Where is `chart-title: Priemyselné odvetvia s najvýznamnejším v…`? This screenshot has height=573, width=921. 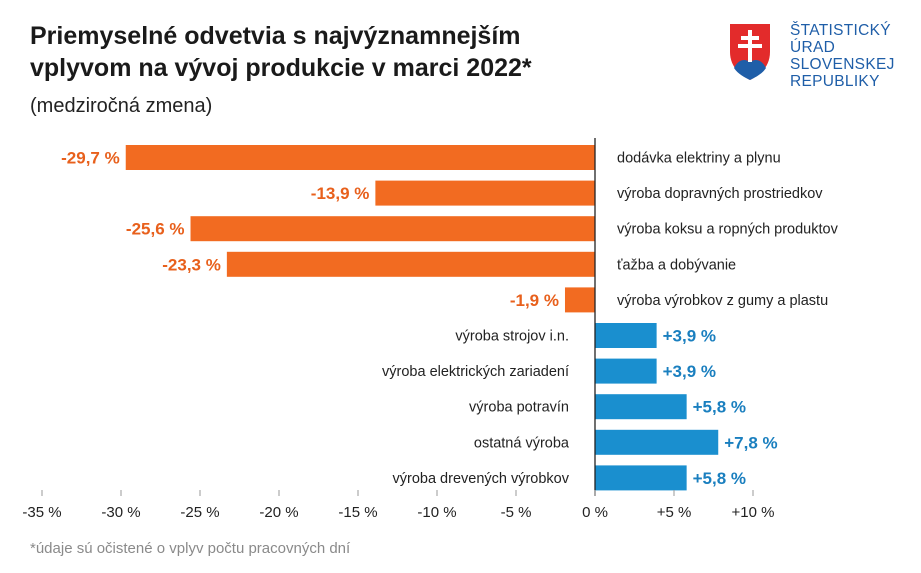 chart-title: Priemyselné odvetvia s najvýznamnejším v… is located at coordinates (281, 52).